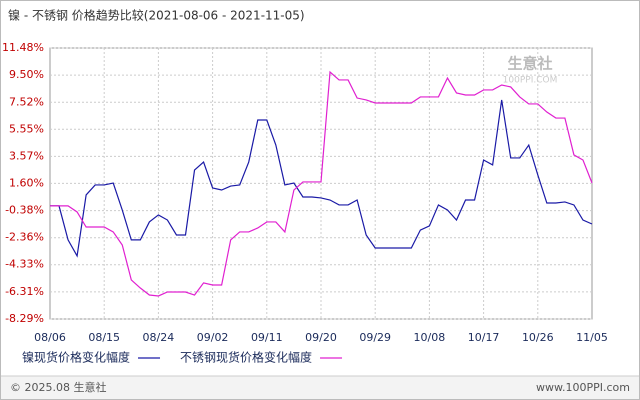  Describe the element at coordinates (26, 128) in the screenshot. I see `y-tick-label: 5.55%` at that location.